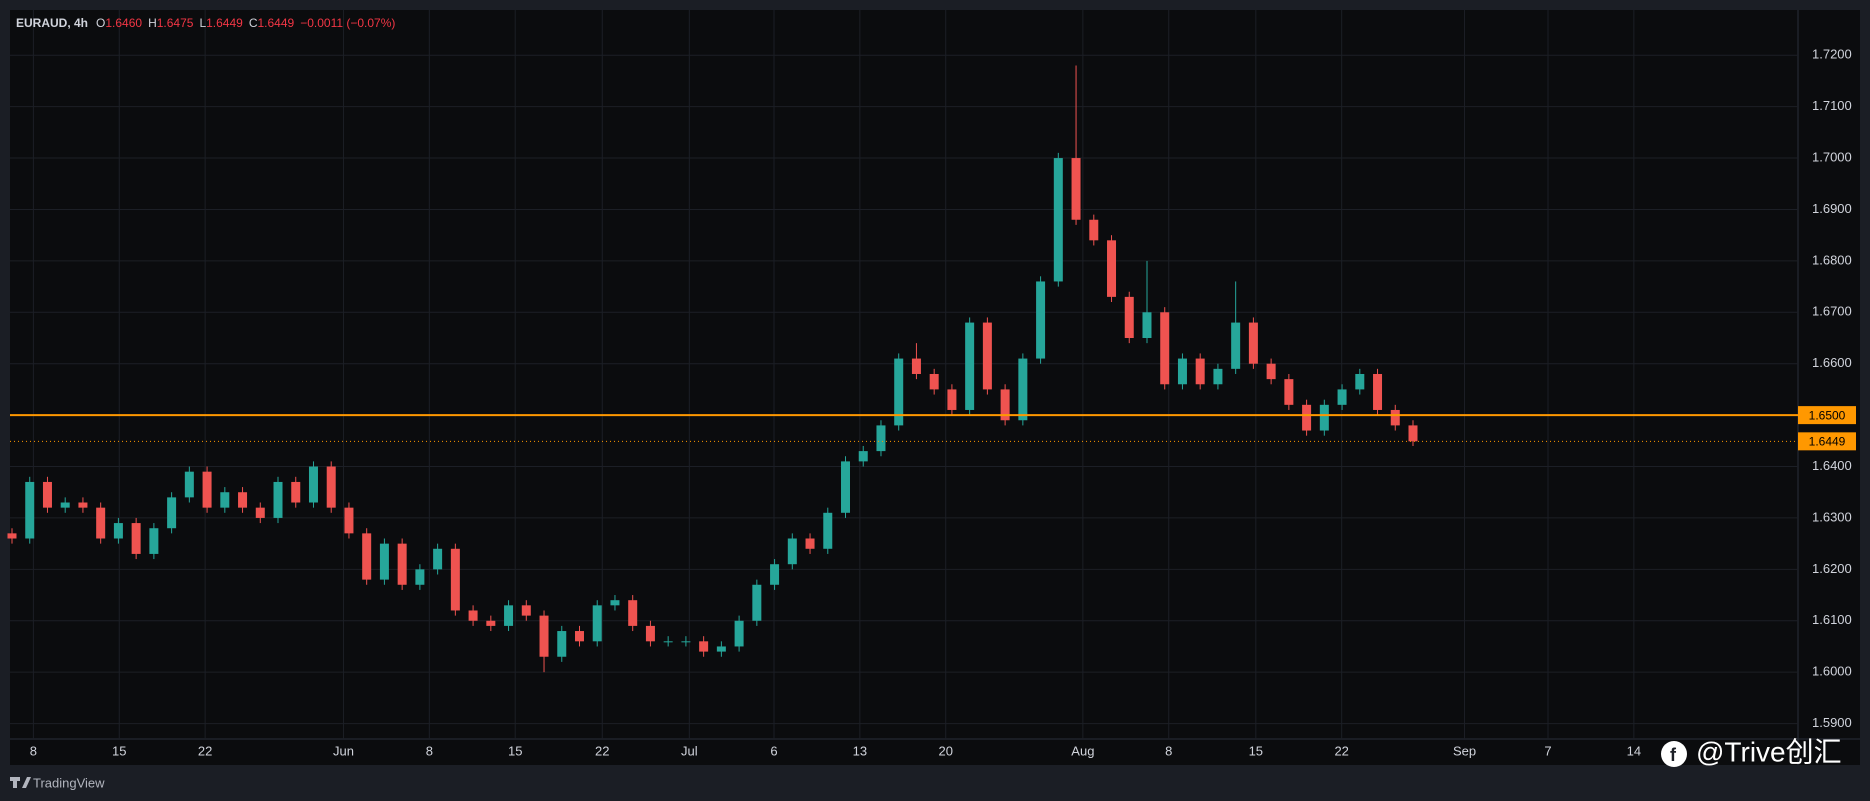 This screenshot has width=1870, height=801. I want to click on watermark: @Trive创汇, so click(1769, 751).